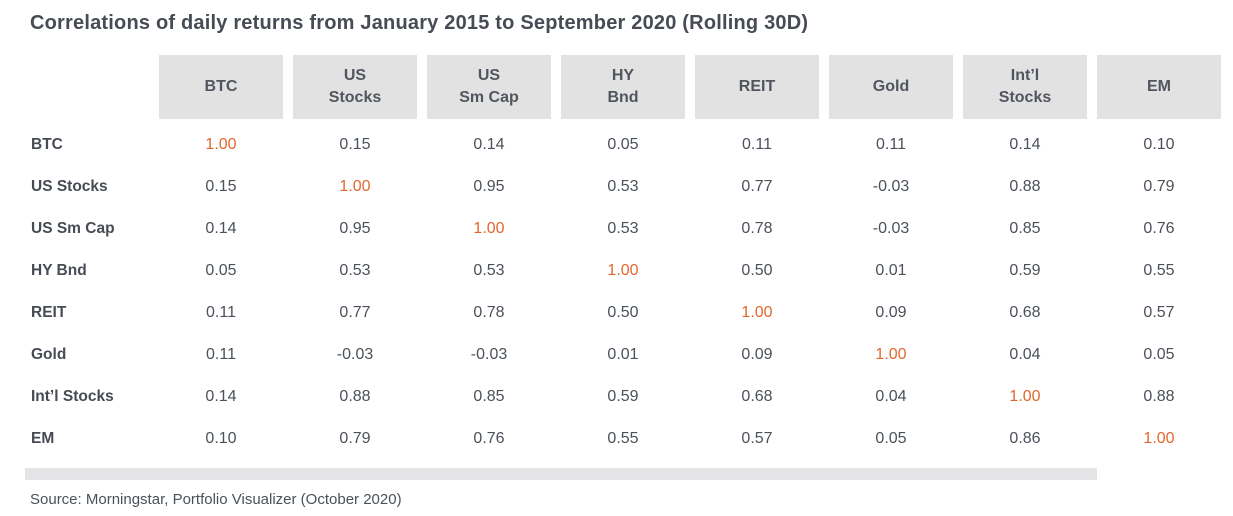  What do you see at coordinates (89, 87) in the screenshot?
I see `corner-cell` at bounding box center [89, 87].